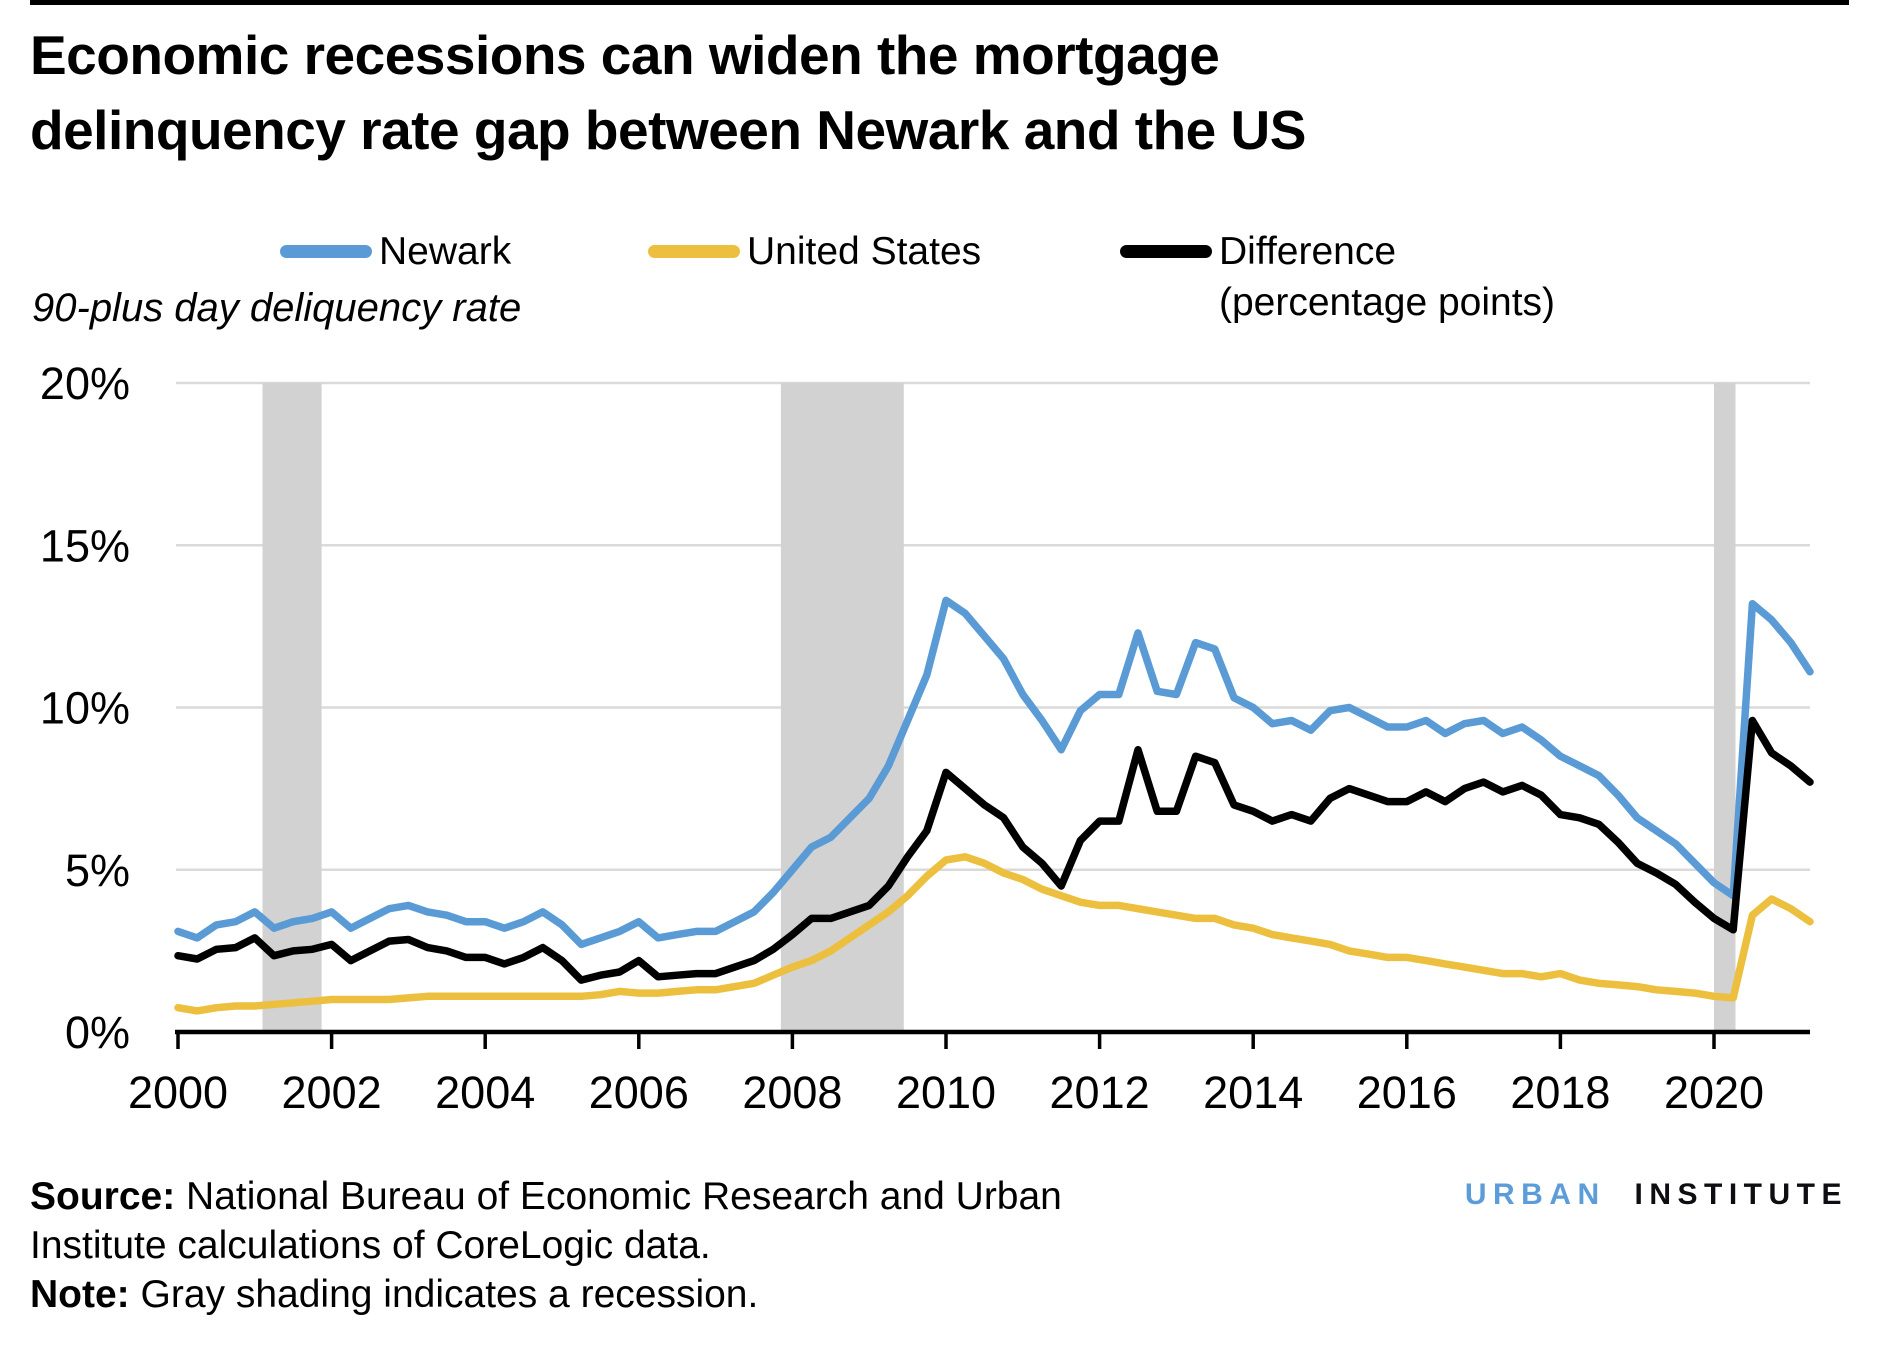  What do you see at coordinates (326, 251) in the screenshot?
I see `newark-swatch-icon` at bounding box center [326, 251].